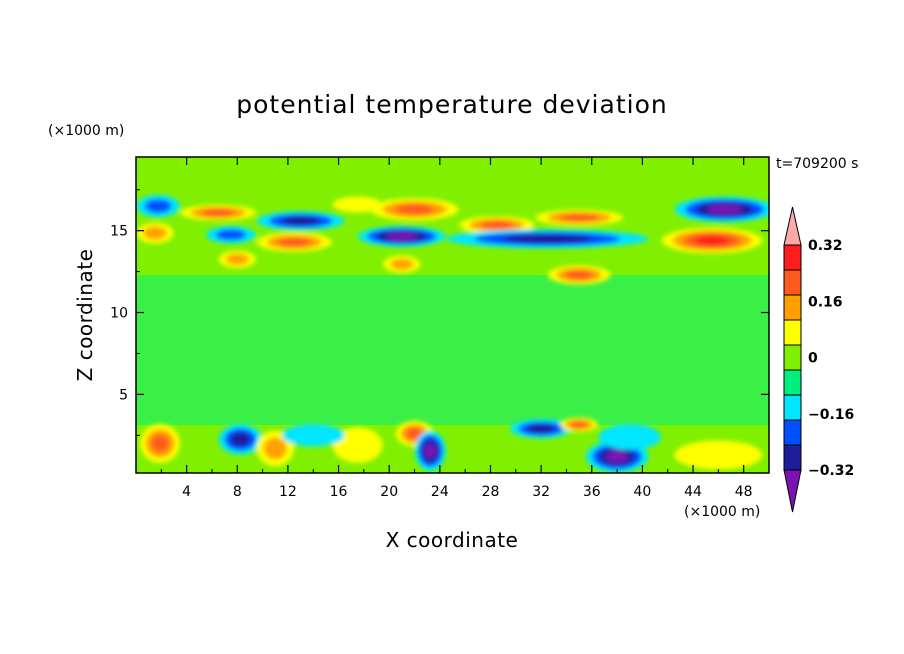 The height and width of the screenshot is (654, 904). Describe the element at coordinates (123, 395) in the screenshot. I see `y-tick-label: 5` at that location.